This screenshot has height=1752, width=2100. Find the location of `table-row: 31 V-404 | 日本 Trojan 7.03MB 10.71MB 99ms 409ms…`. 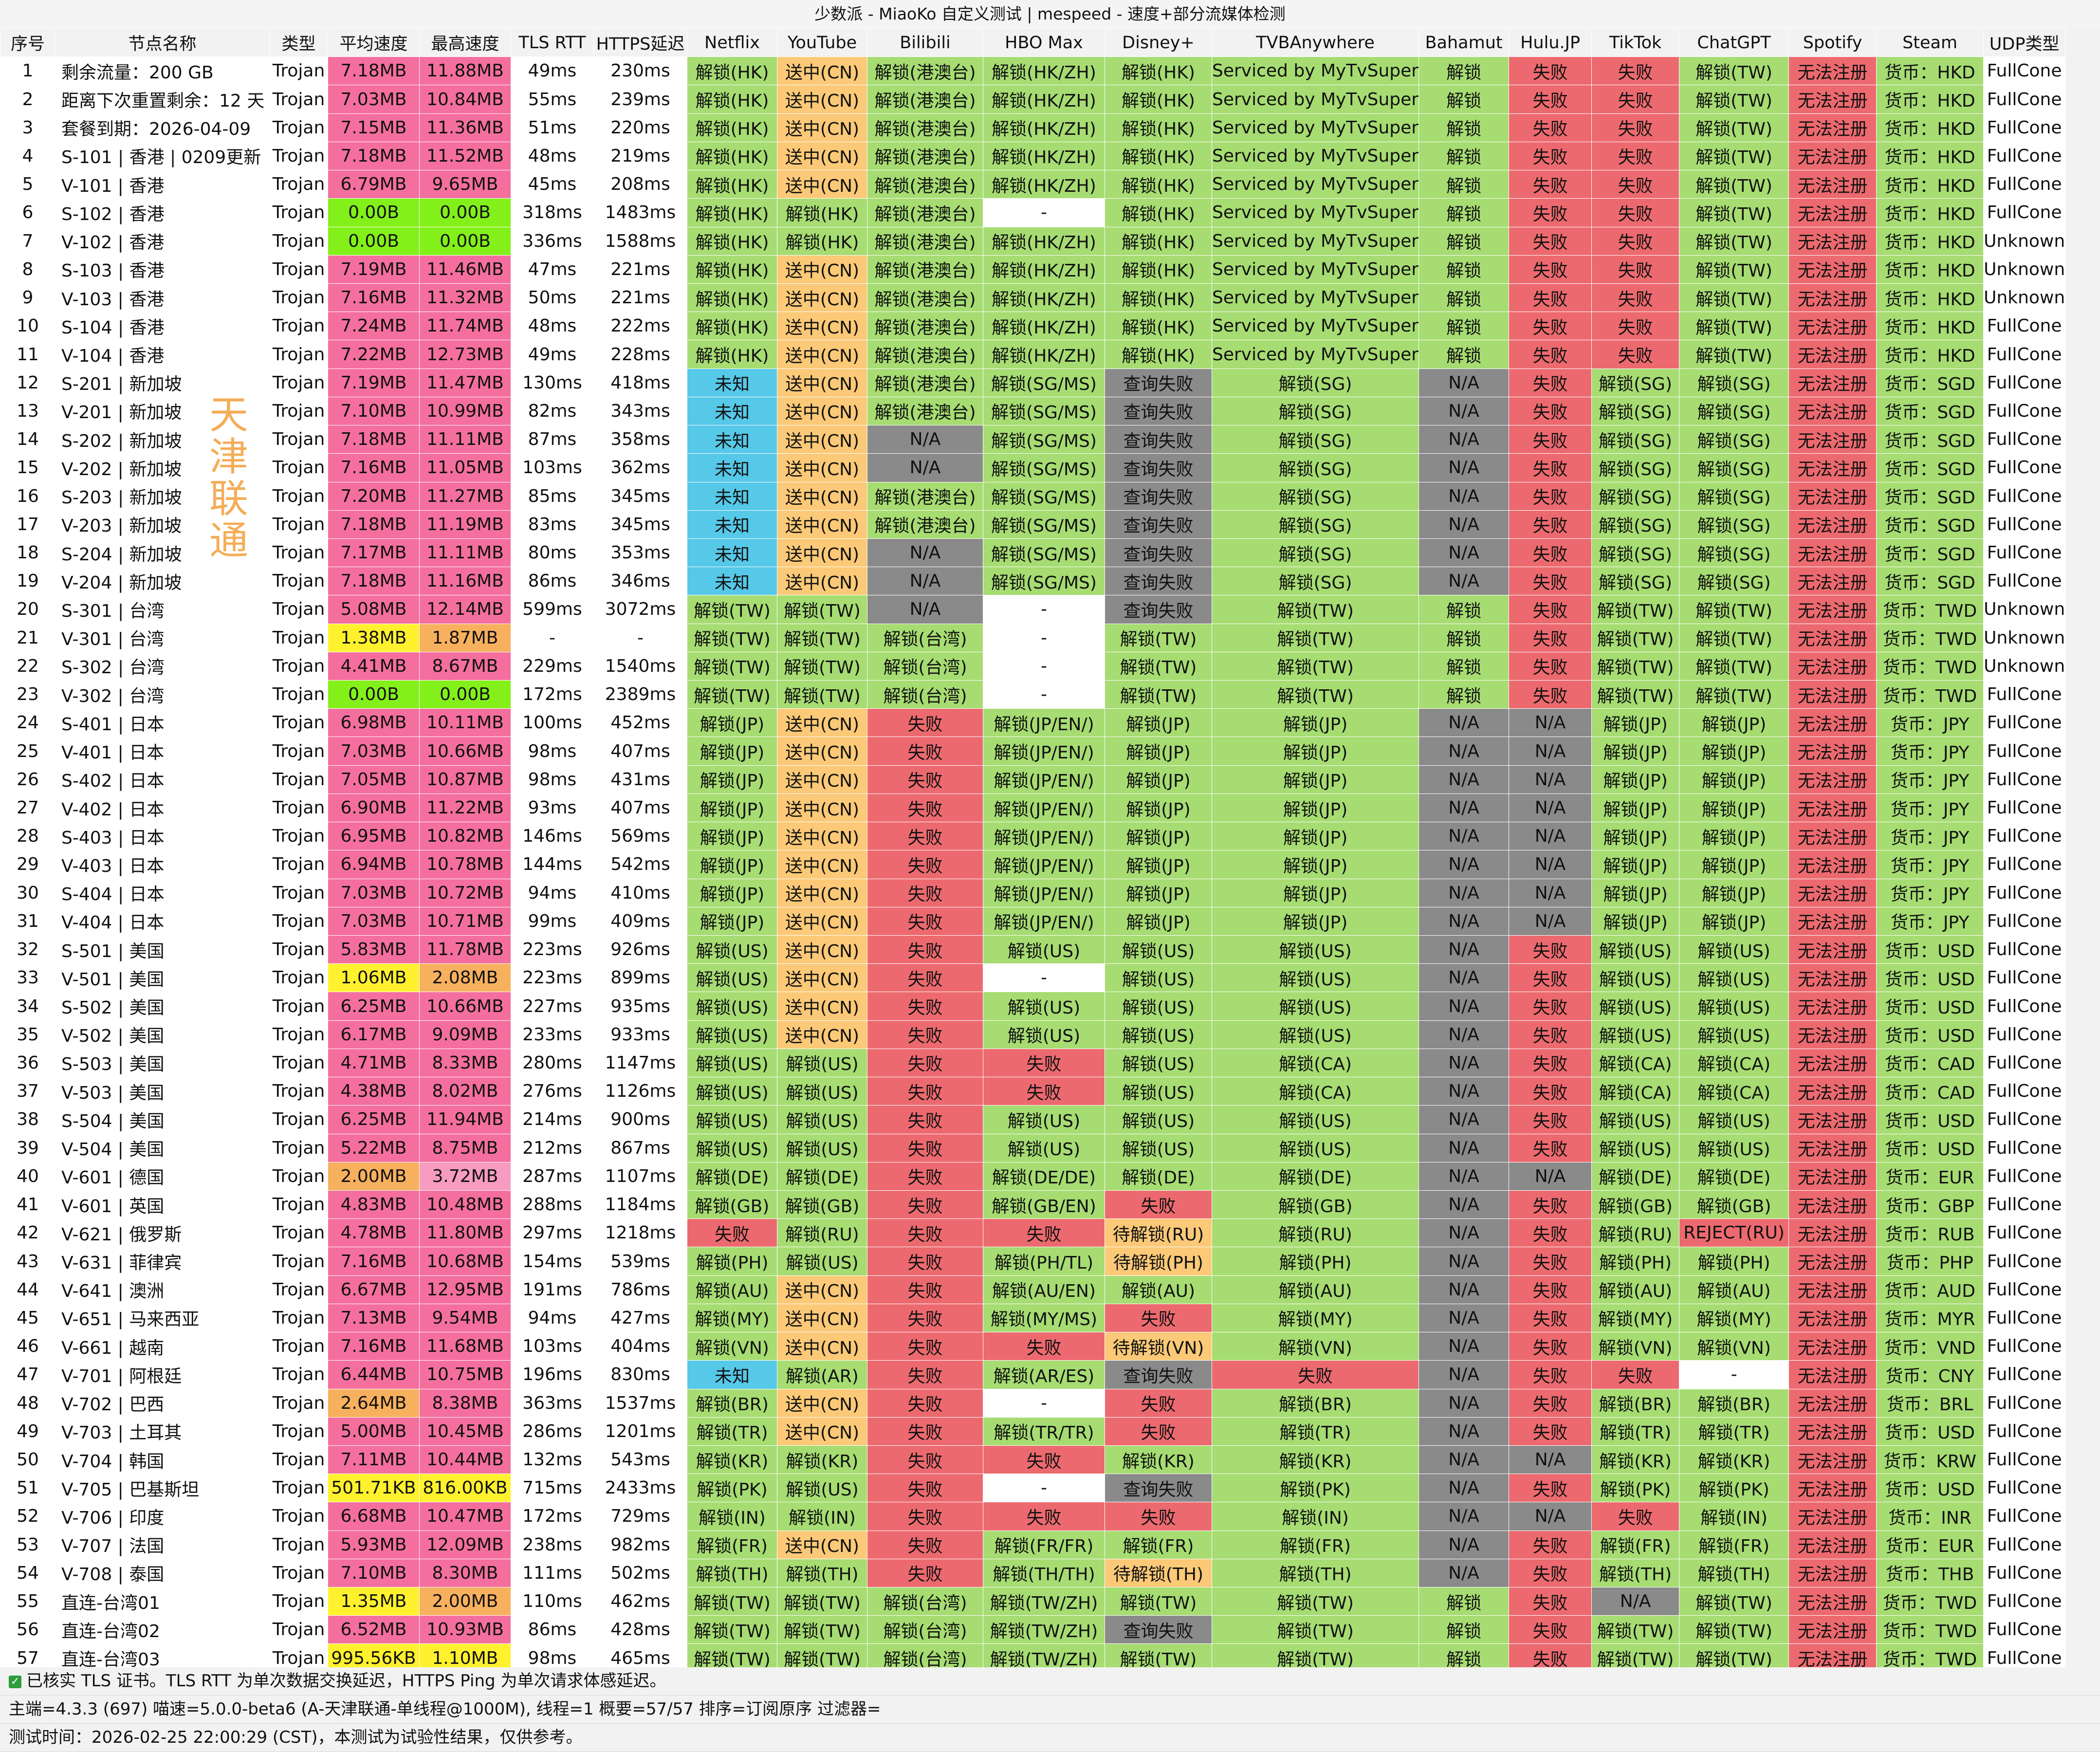

table-row: 31 V-404 | 日本 Trojan 7.03MB 10.71MB 99ms 409ms… is located at coordinates (1033, 921).